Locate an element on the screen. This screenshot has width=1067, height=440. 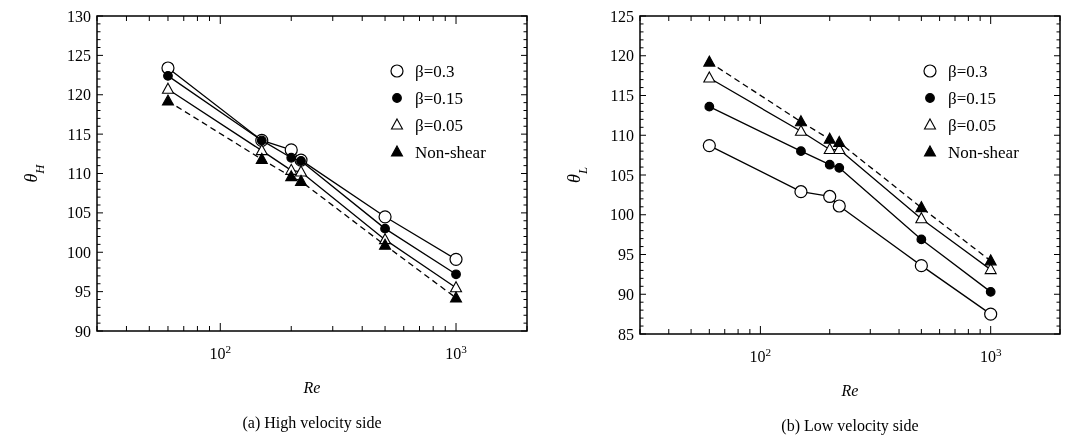
text: (a) High velocity side is located at coordinates (312, 423).